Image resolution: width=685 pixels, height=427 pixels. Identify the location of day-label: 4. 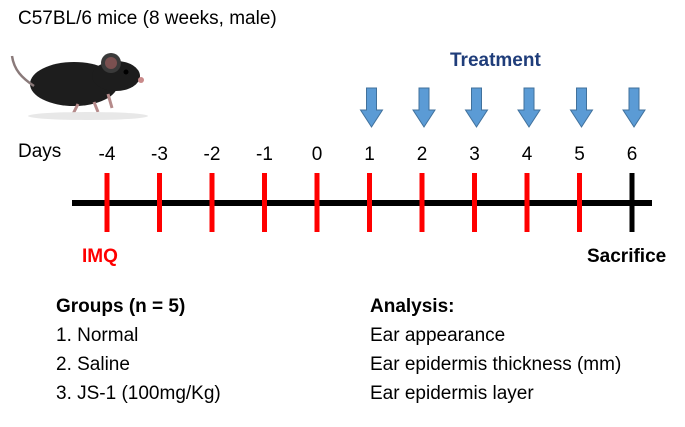
(527, 154).